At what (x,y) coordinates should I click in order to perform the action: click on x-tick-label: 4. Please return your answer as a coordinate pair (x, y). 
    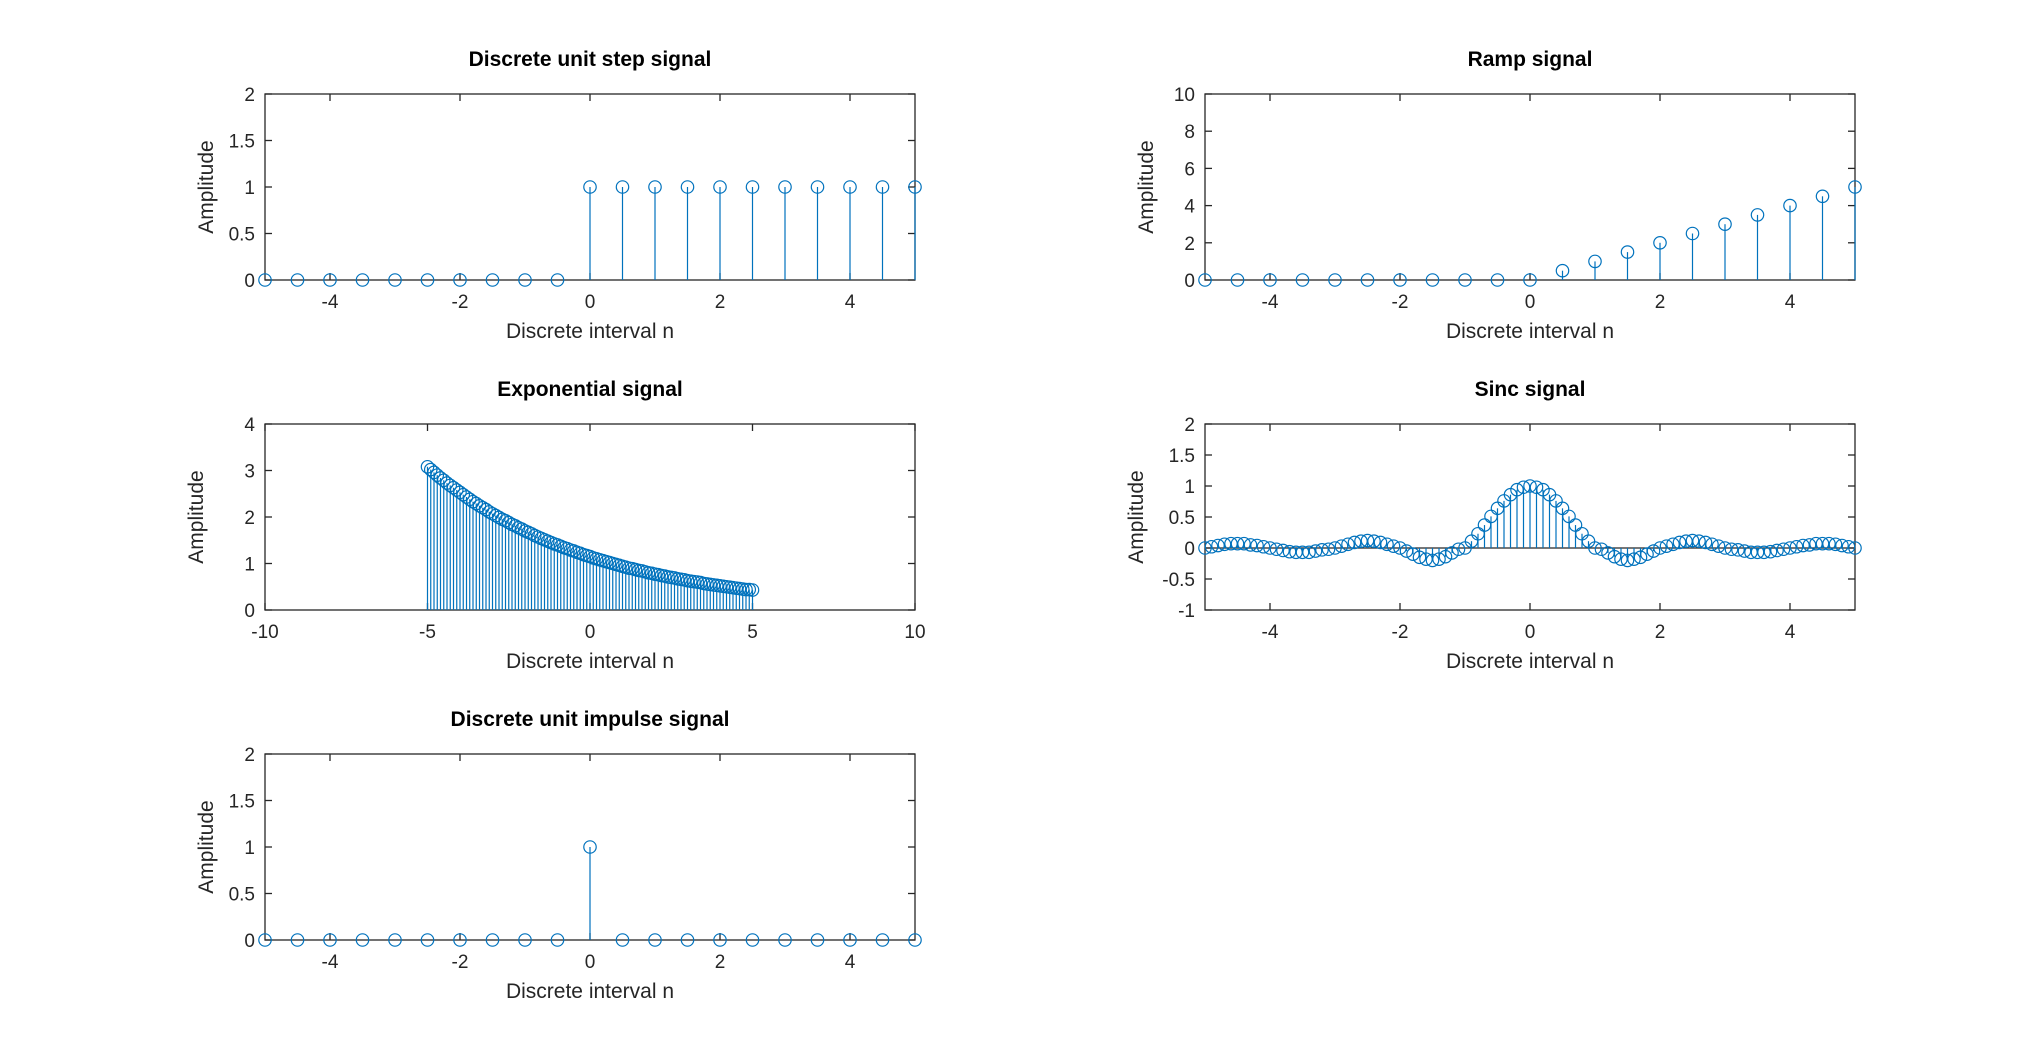
    Looking at the image, I should click on (1790, 632).